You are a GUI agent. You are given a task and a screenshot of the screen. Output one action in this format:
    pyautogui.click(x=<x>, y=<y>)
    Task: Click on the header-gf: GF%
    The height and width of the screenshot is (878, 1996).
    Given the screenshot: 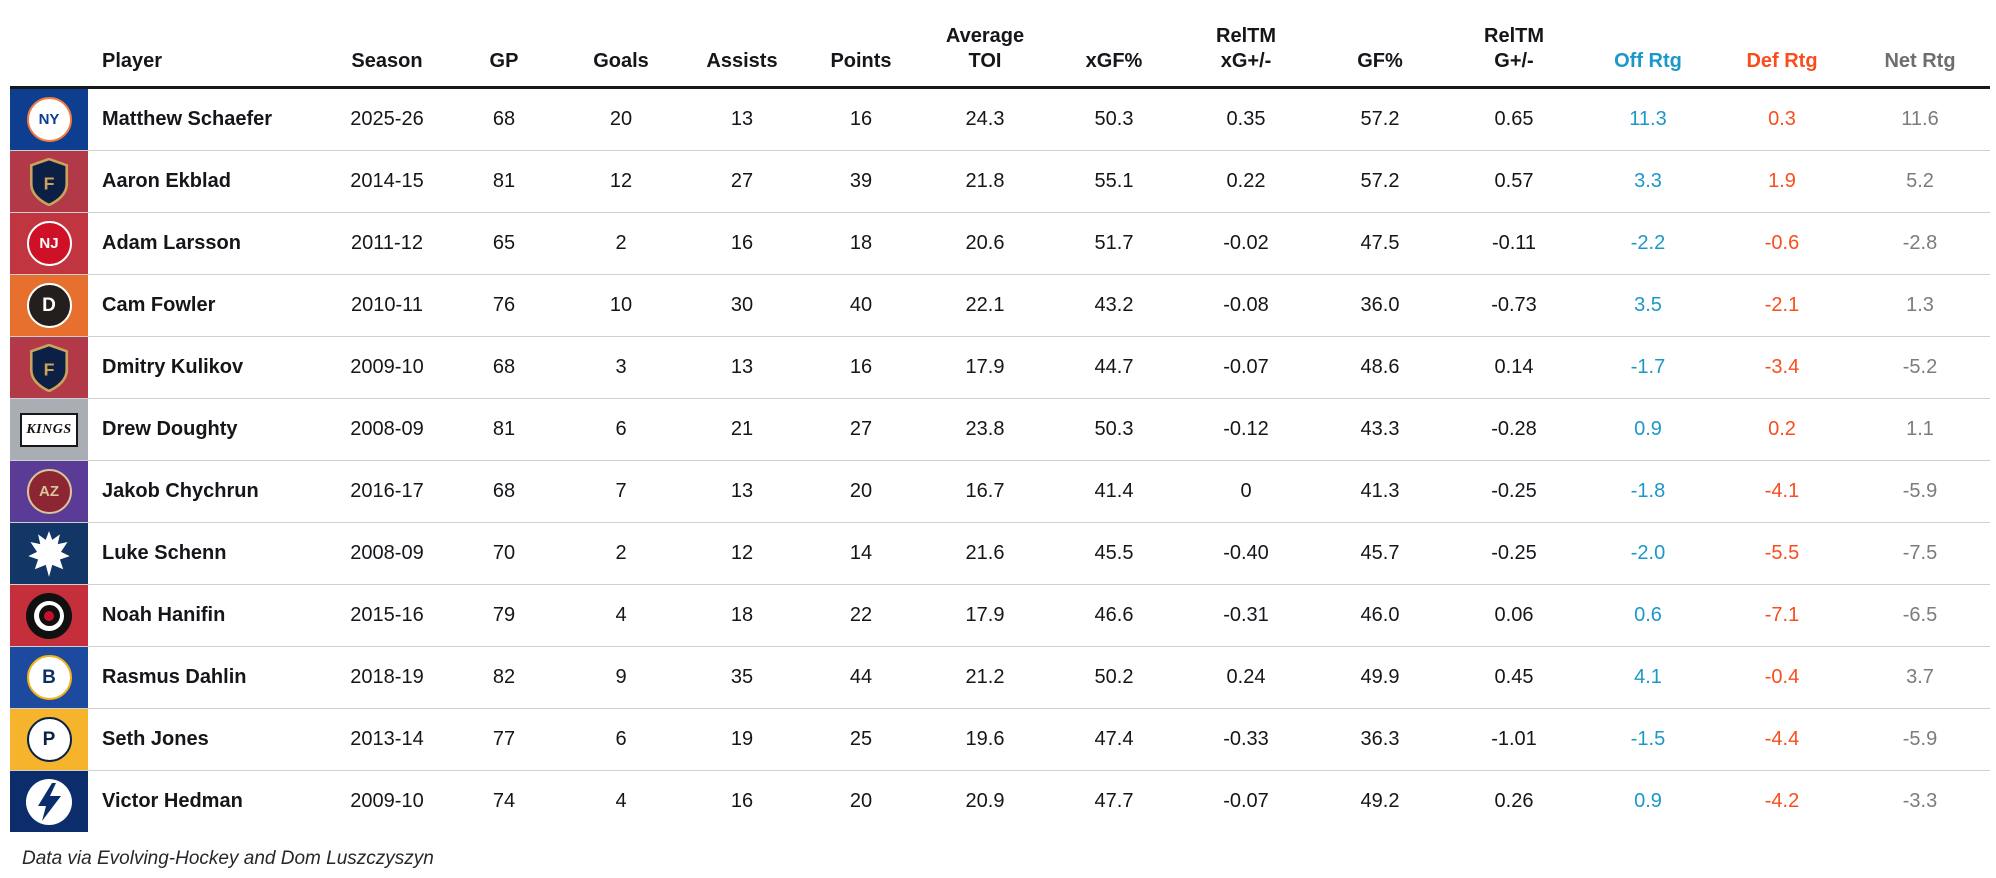 What is the action you would take?
    pyautogui.click(x=1380, y=61)
    